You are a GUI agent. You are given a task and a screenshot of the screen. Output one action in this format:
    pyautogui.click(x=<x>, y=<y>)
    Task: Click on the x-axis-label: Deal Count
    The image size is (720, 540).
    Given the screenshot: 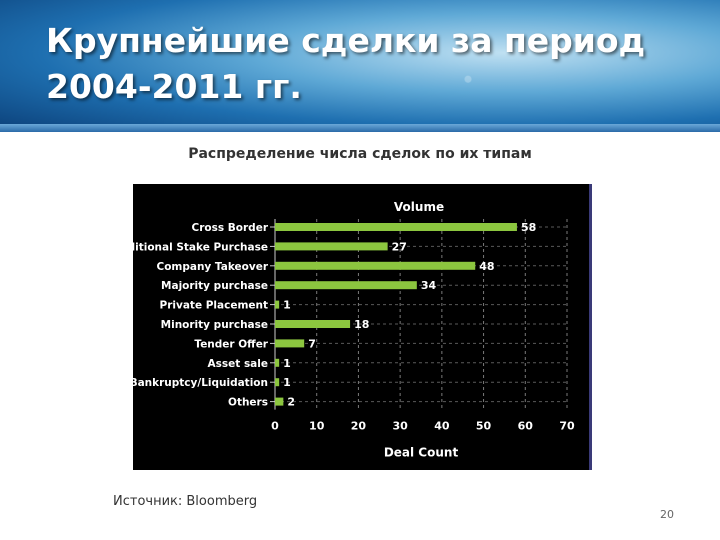 What is the action you would take?
    pyautogui.click(x=421, y=453)
    